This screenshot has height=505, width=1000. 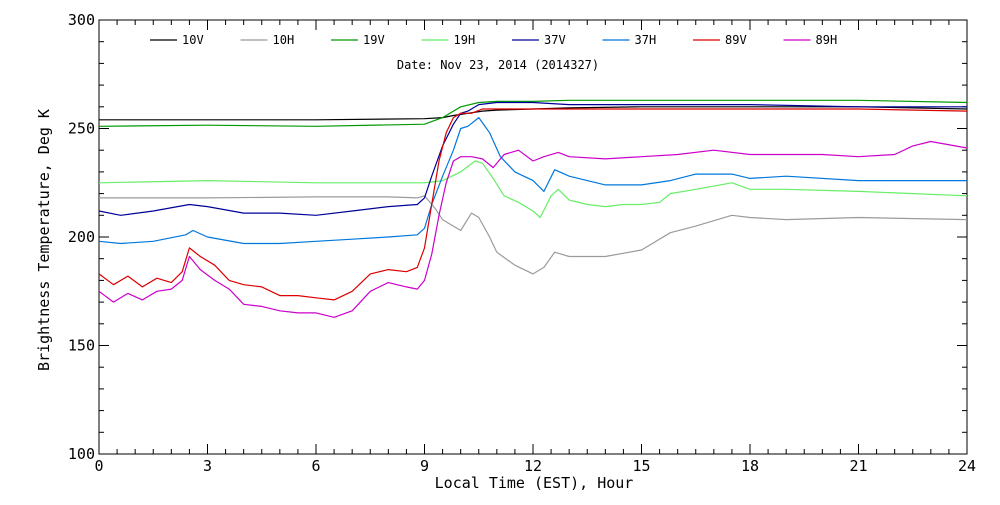 What do you see at coordinates (493, 40) in the screenshot?
I see `legend: 10V 10H 19V 19H 37V 37H 89V 89H` at bounding box center [493, 40].